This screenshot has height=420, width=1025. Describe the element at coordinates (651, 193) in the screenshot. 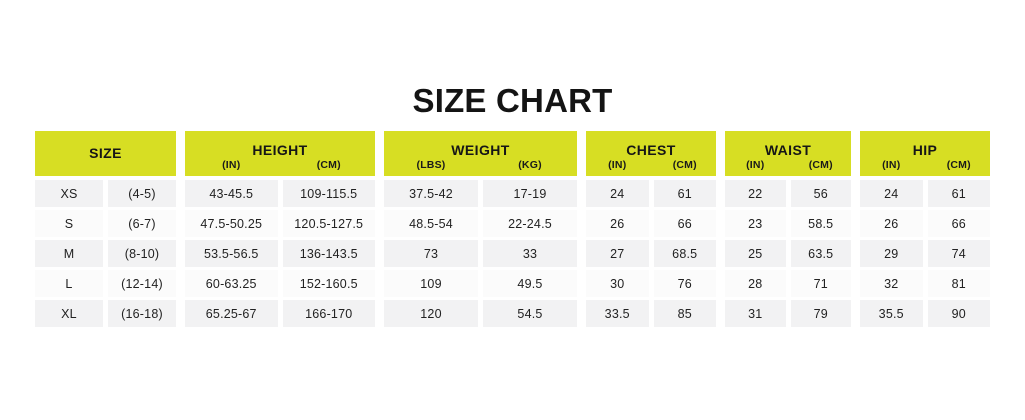

I see `table-row: 24 61` at that location.